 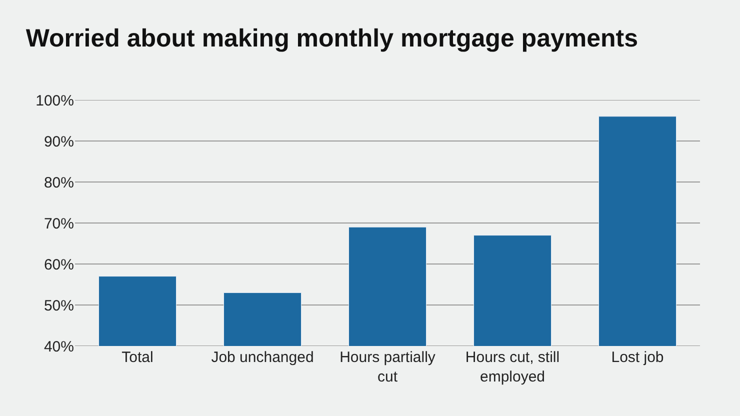 What do you see at coordinates (262, 357) in the screenshot?
I see `x-tick-label: Job unchanged` at bounding box center [262, 357].